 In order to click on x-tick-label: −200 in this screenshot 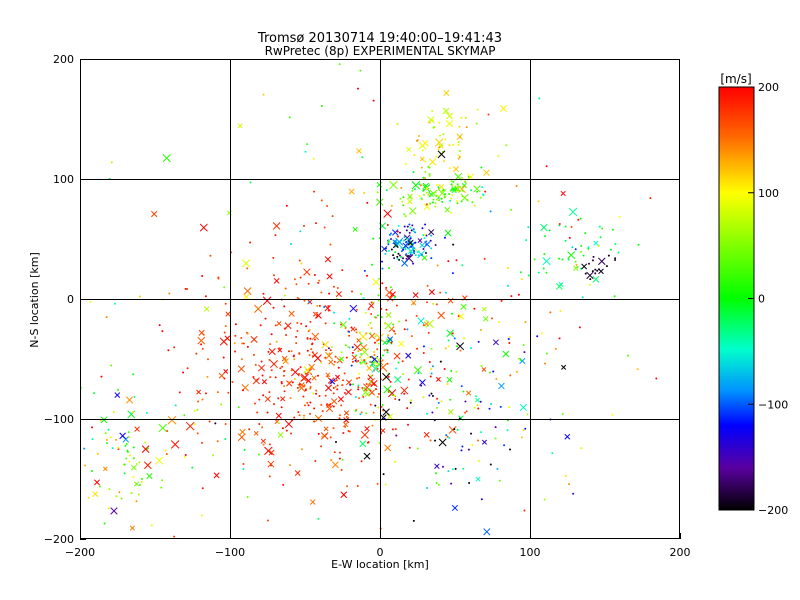, I will do `click(80, 552)`.